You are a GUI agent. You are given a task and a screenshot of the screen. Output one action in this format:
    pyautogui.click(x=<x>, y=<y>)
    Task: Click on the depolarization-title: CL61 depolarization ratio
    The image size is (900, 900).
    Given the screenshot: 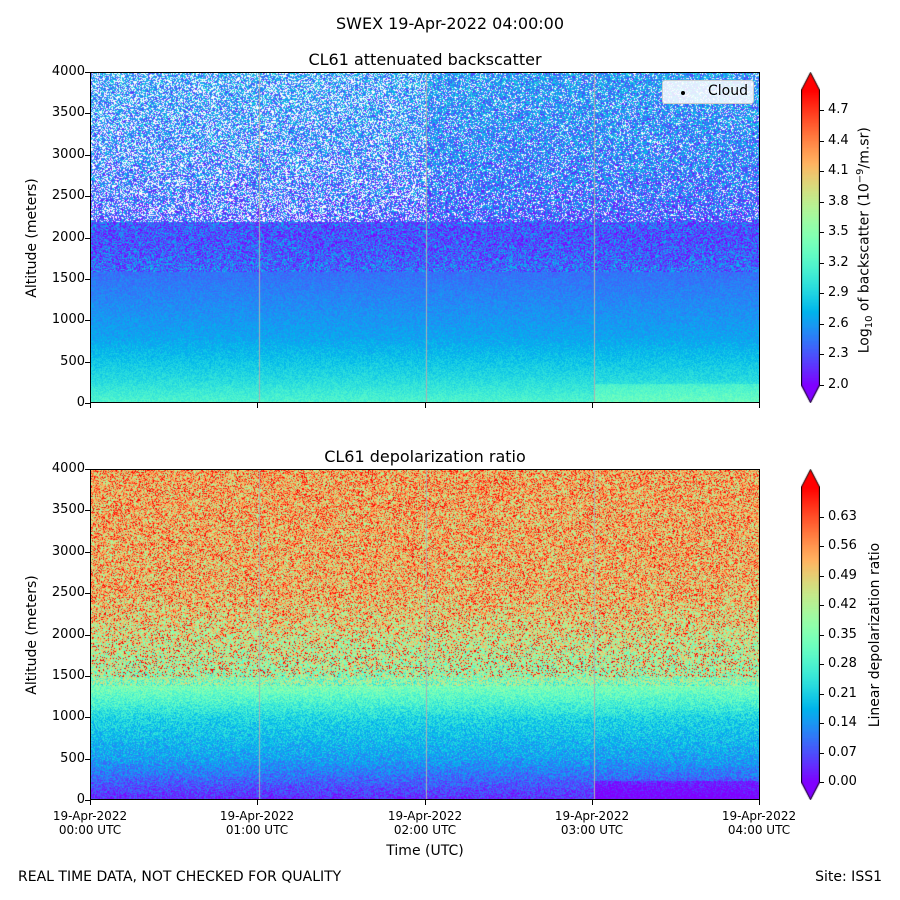 What is the action you would take?
    pyautogui.click(x=425, y=456)
    